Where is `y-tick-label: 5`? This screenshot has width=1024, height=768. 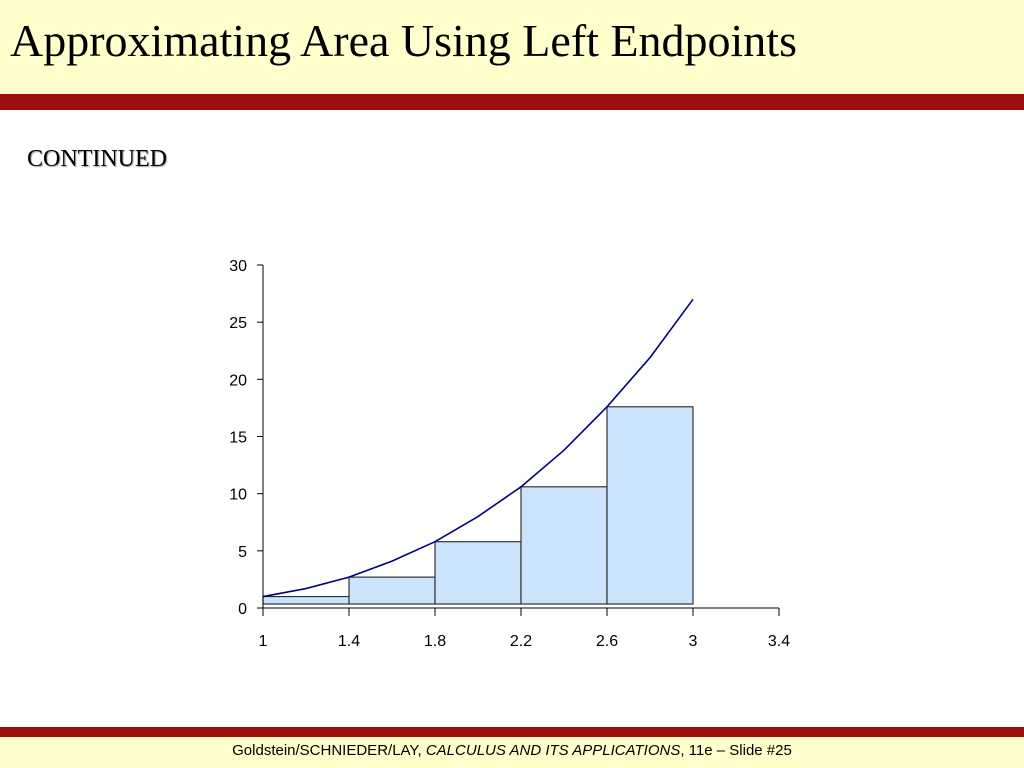 y-tick-label: 5 is located at coordinates (242, 552).